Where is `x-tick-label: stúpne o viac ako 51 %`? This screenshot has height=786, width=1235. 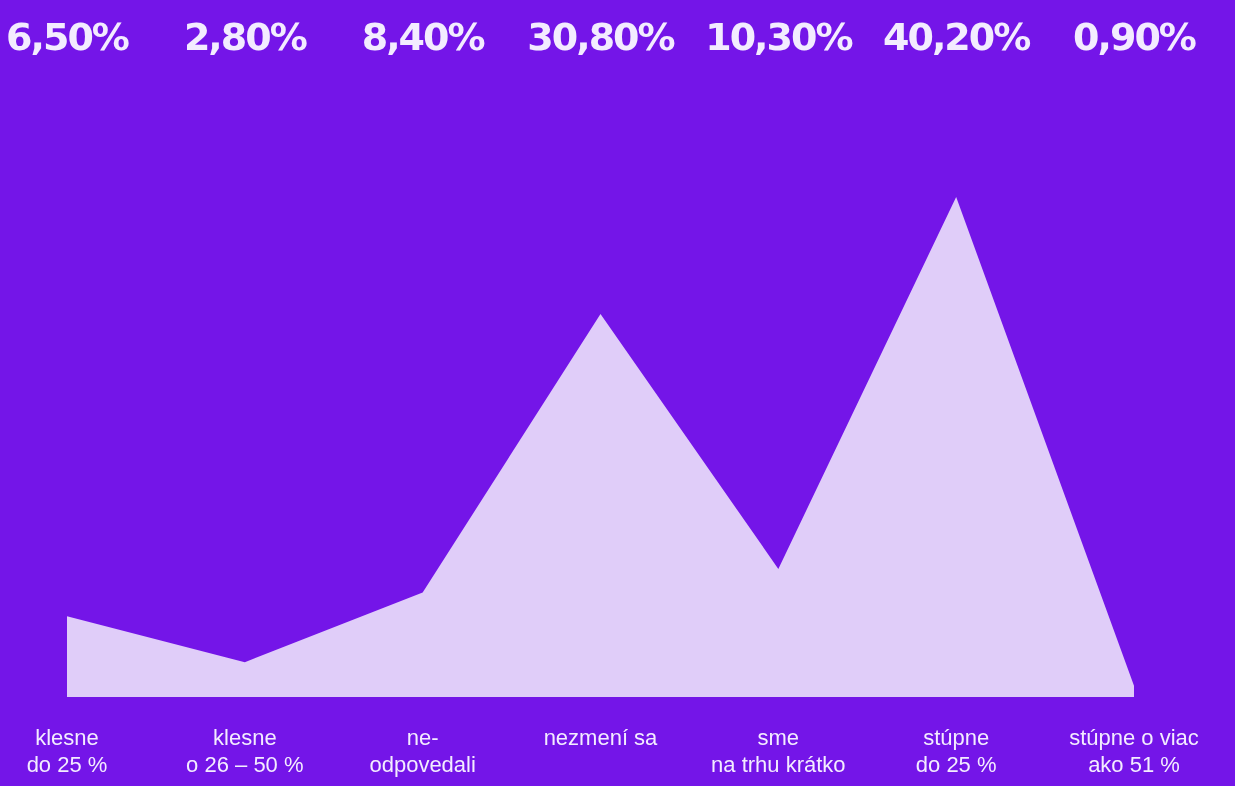
x-tick-label: stúpne o viac ako 51 % is located at coordinates (1134, 751).